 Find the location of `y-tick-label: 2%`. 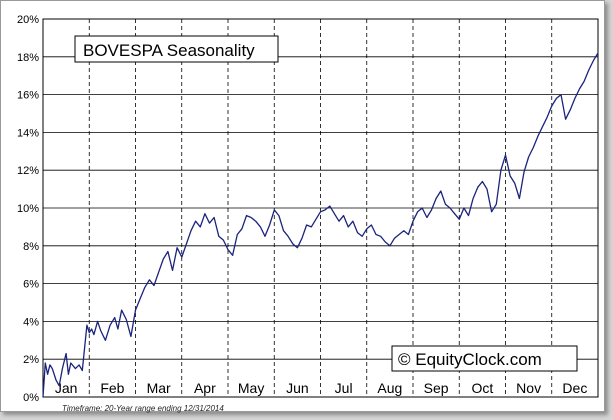

y-tick-label: 2% is located at coordinates (31, 360).